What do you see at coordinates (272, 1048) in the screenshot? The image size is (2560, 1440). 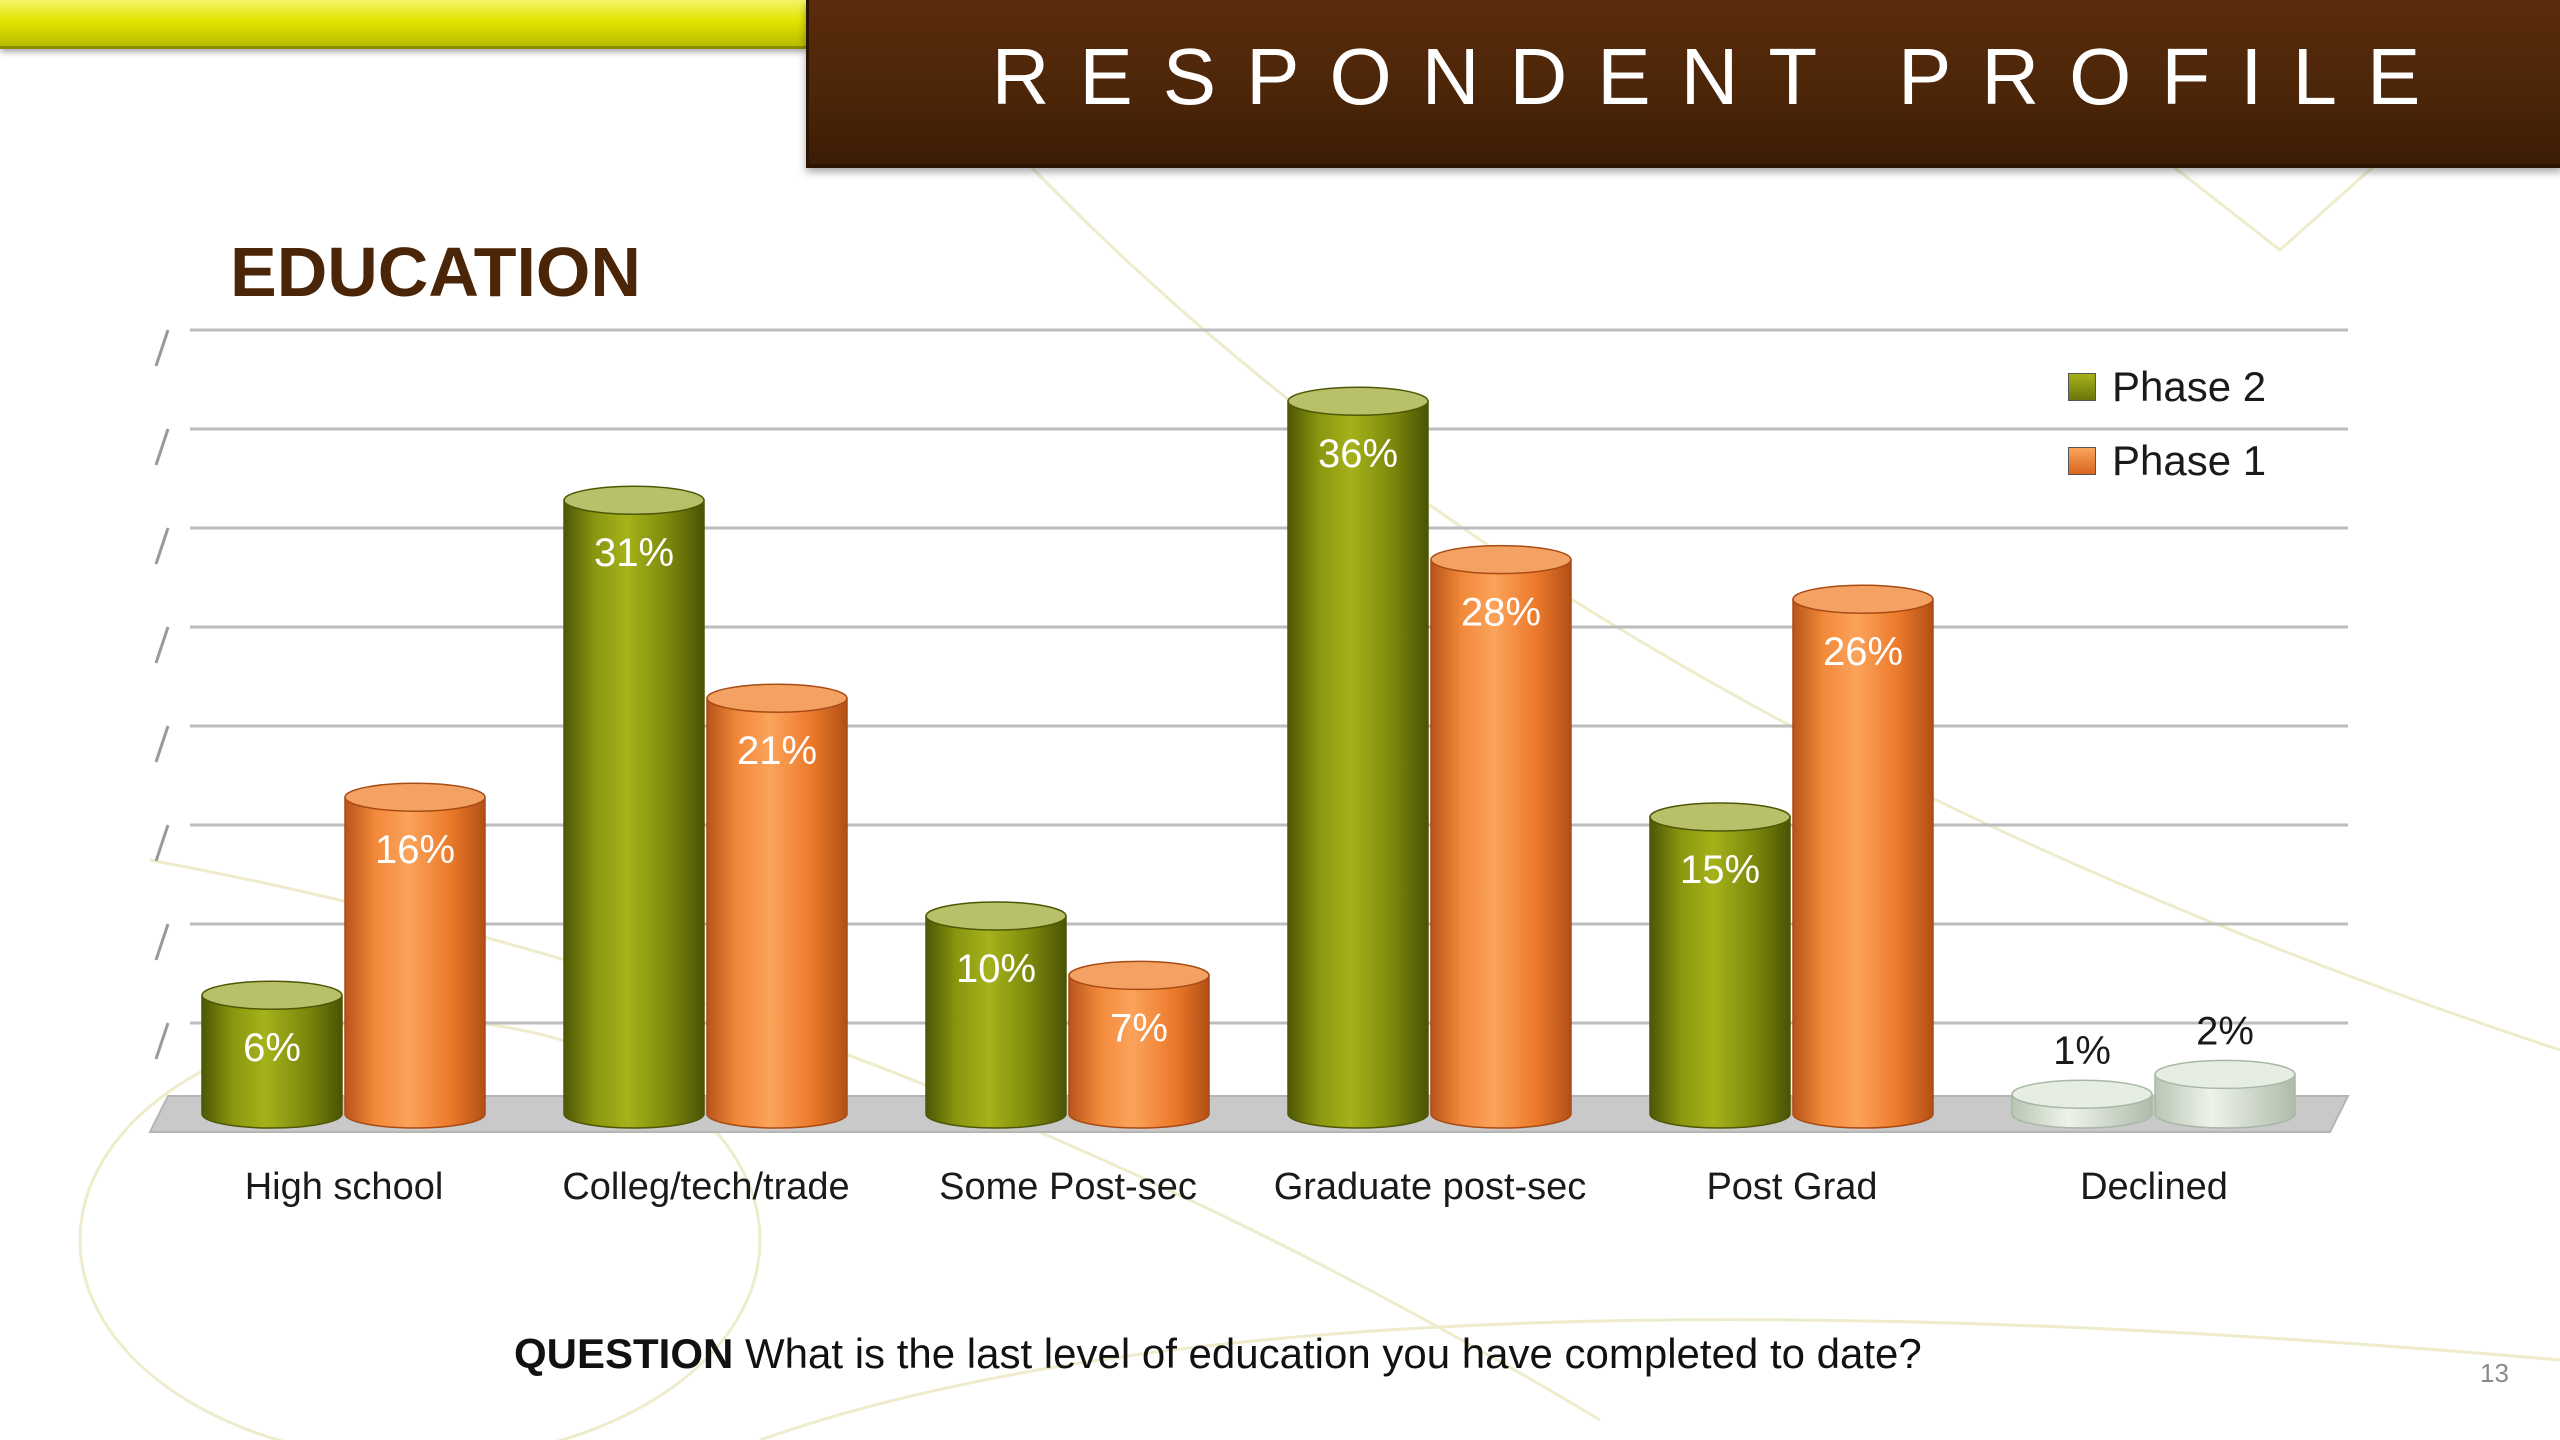 I see `data-label-phase-2-1: 6%` at bounding box center [272, 1048].